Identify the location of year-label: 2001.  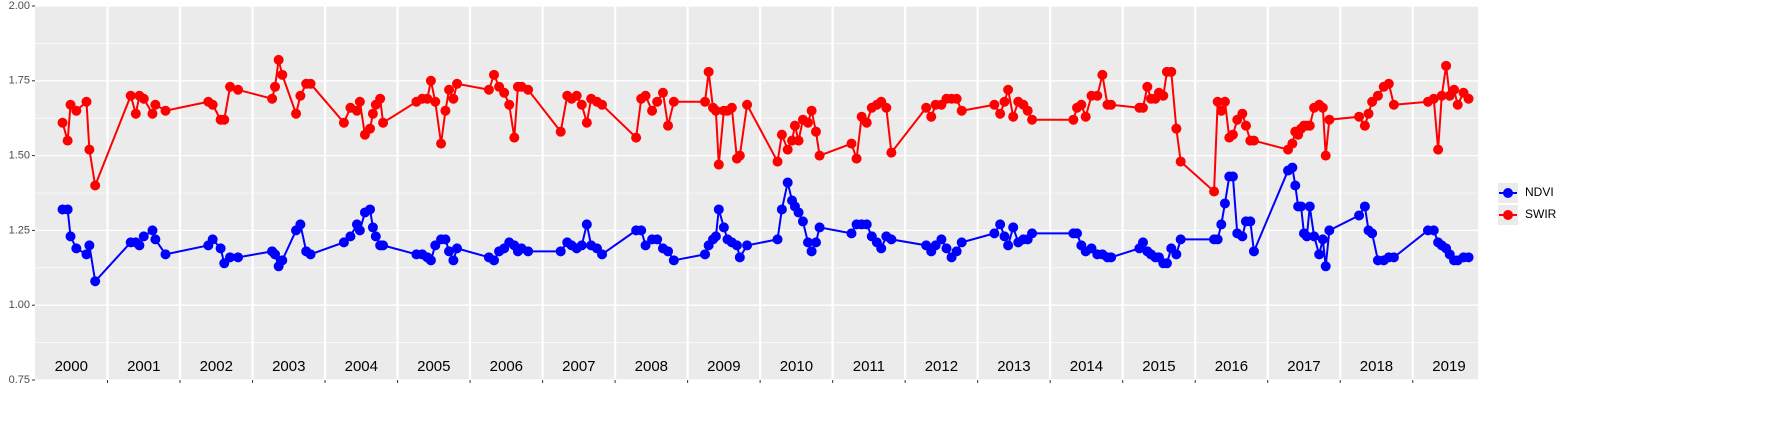
(143, 366).